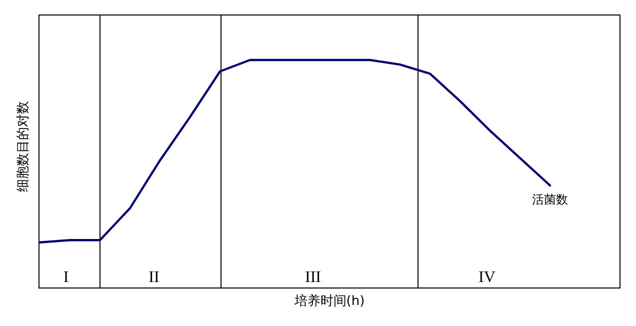 This screenshot has height=326, width=636. I want to click on annotation: 活菌数, so click(550, 199).